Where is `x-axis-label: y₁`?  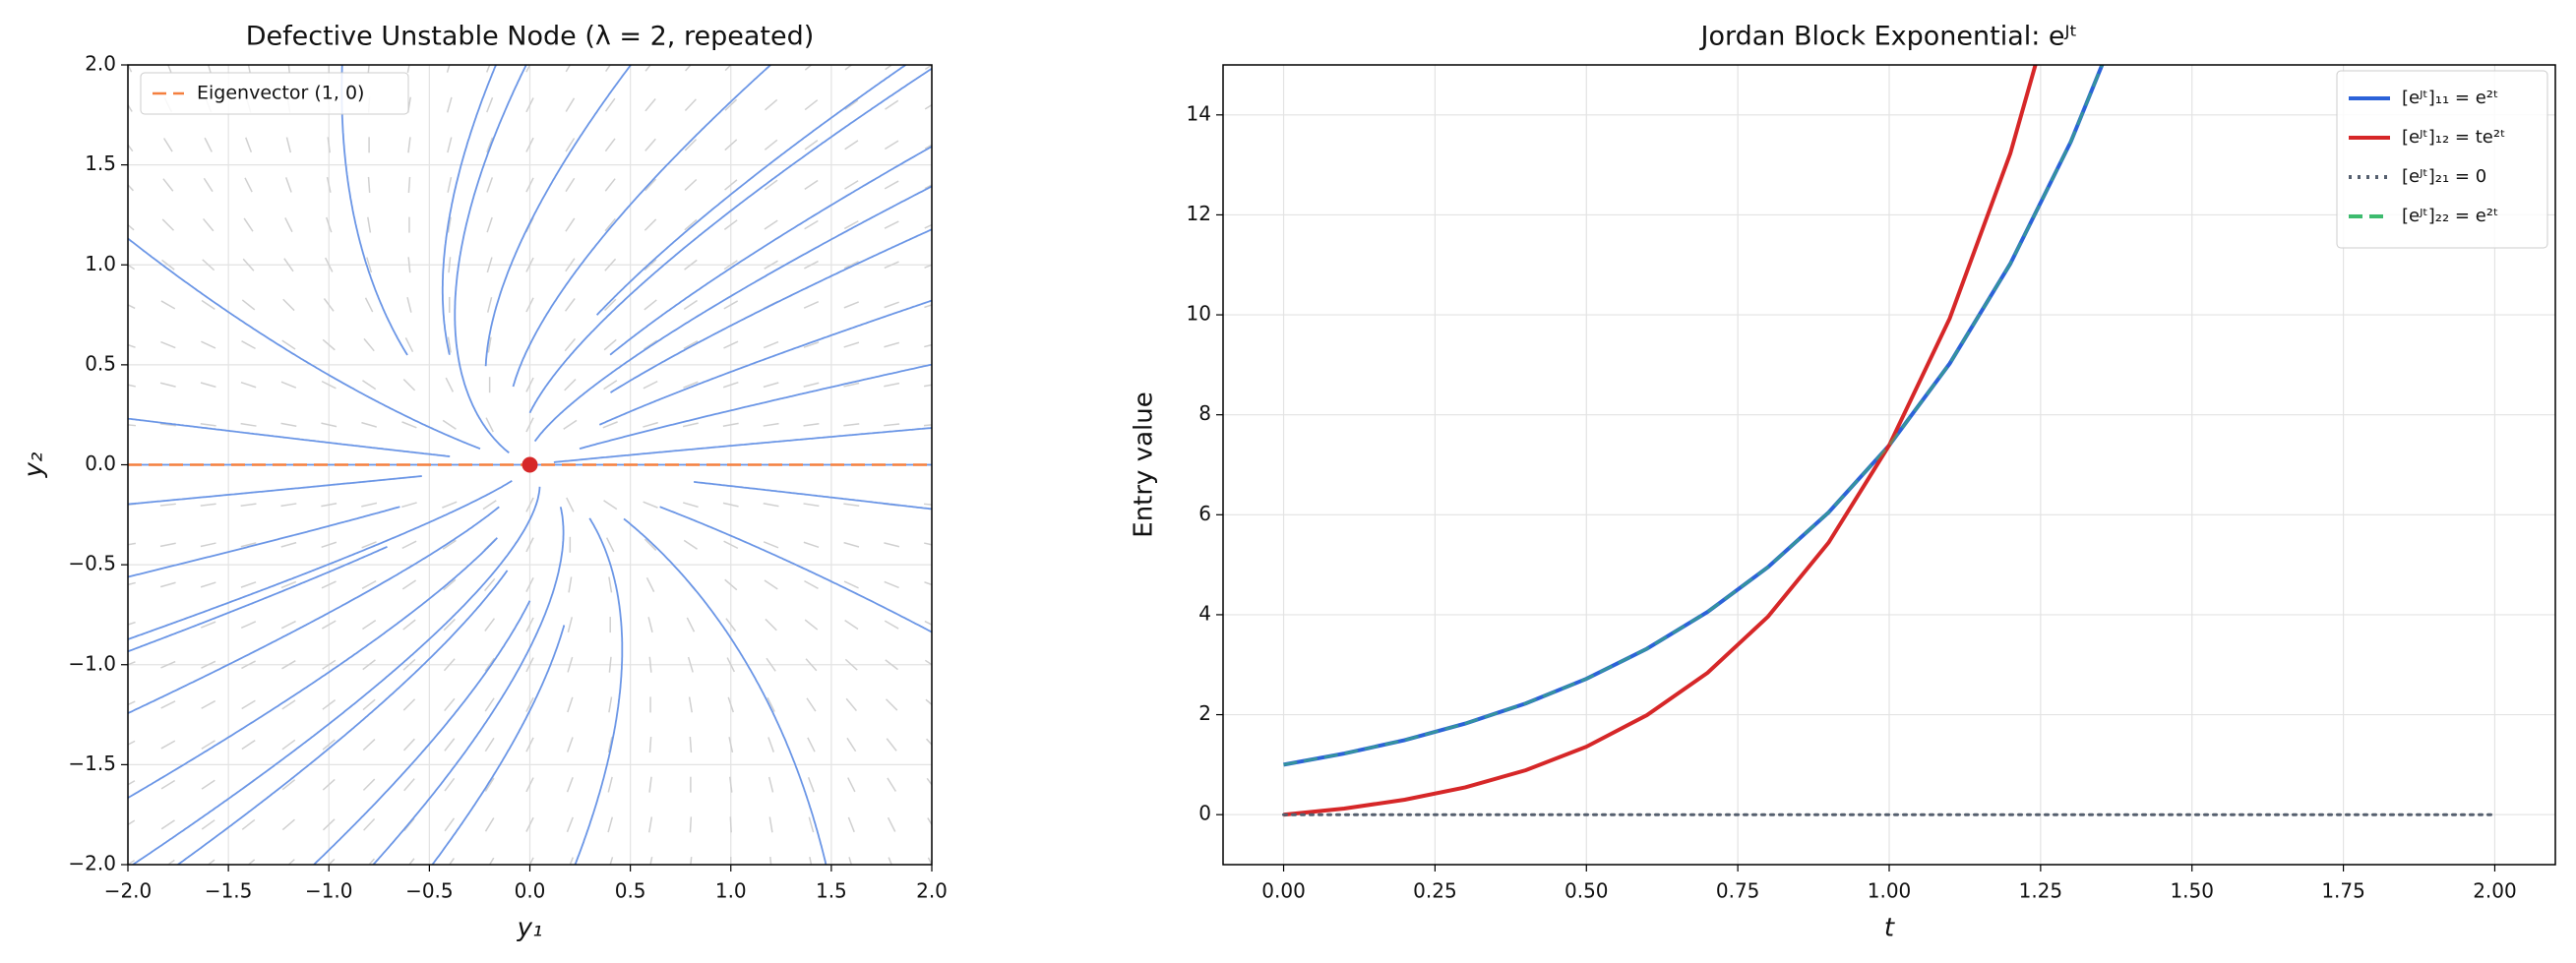
x-axis-label: y₁ is located at coordinates (530, 929).